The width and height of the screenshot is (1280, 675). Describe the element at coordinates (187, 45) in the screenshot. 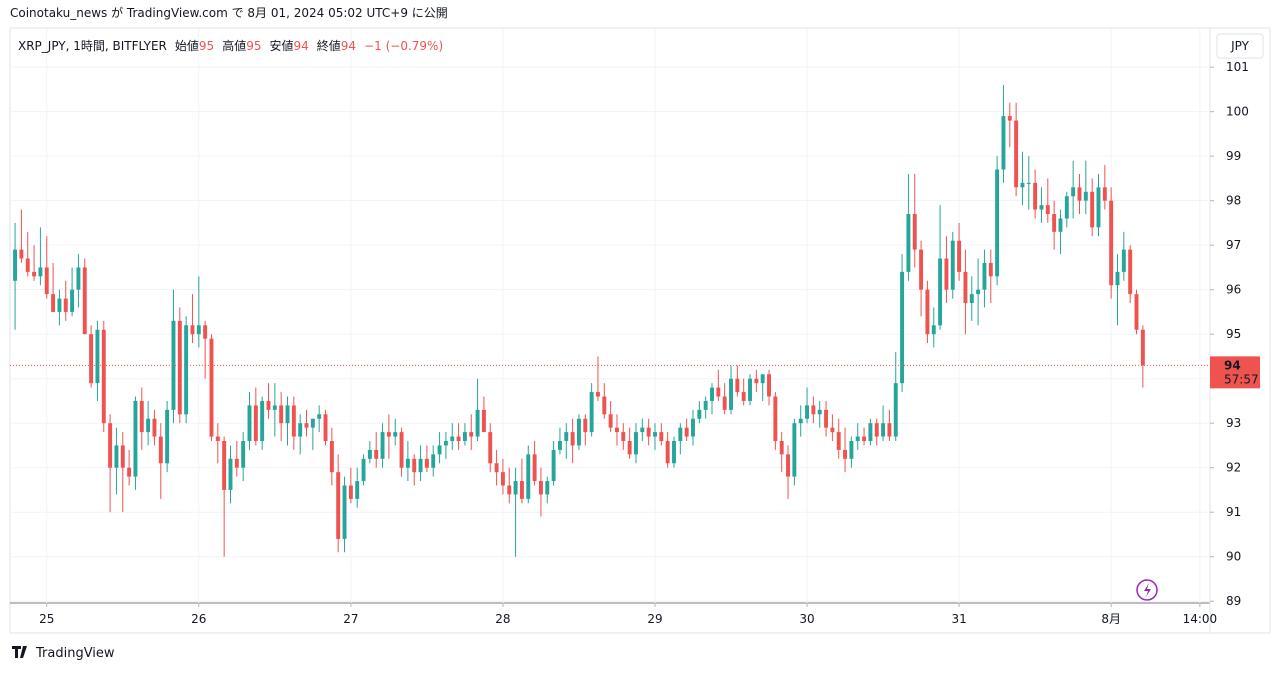

I see `legend-label: 始値` at that location.